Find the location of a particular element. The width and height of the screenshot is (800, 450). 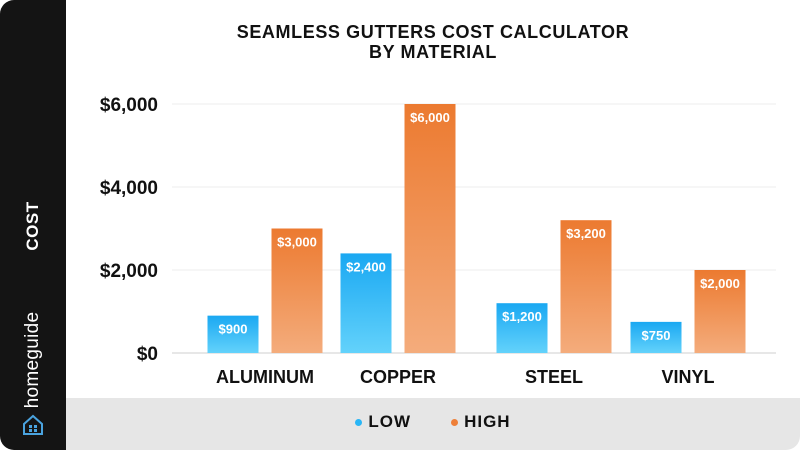

bar-high-vinyl is located at coordinates (720, 311).